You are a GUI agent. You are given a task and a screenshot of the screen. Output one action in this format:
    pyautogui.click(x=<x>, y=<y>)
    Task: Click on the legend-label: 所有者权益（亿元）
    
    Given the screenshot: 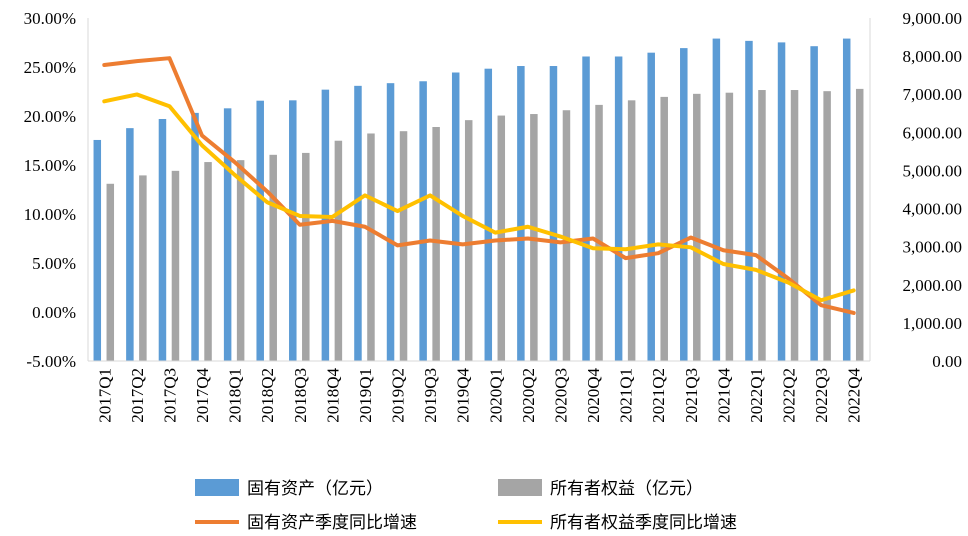 What is the action you would take?
    pyautogui.click(x=626, y=489)
    